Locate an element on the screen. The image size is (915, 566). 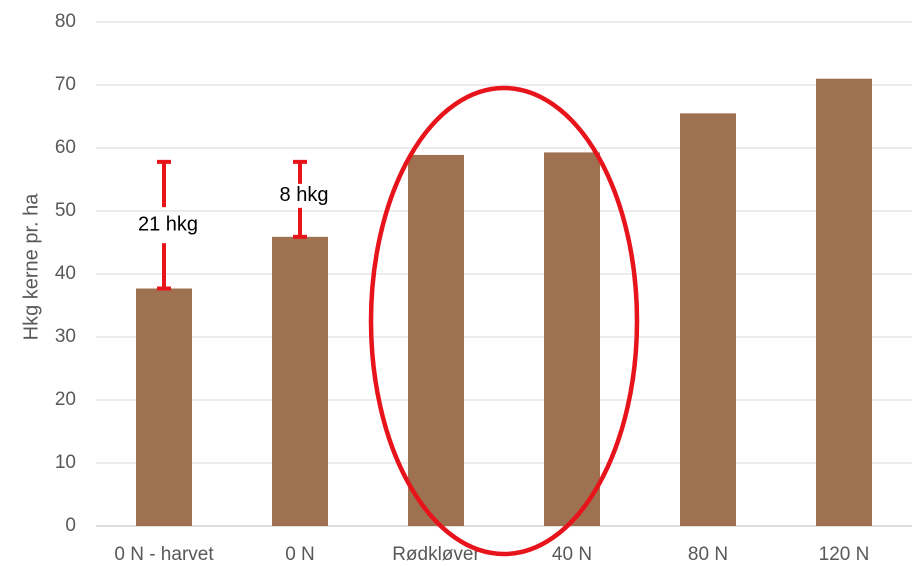
x-tick-label: 120 N is located at coordinates (844, 554).